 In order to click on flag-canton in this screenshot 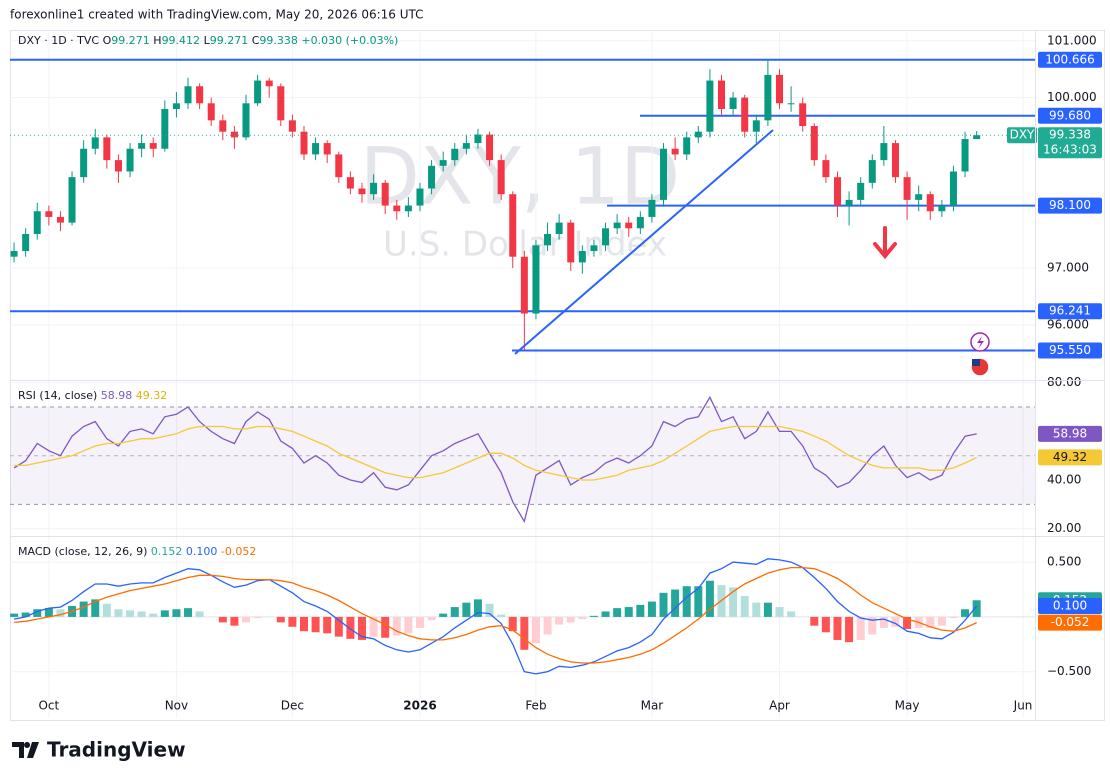, I will do `click(976, 362)`.